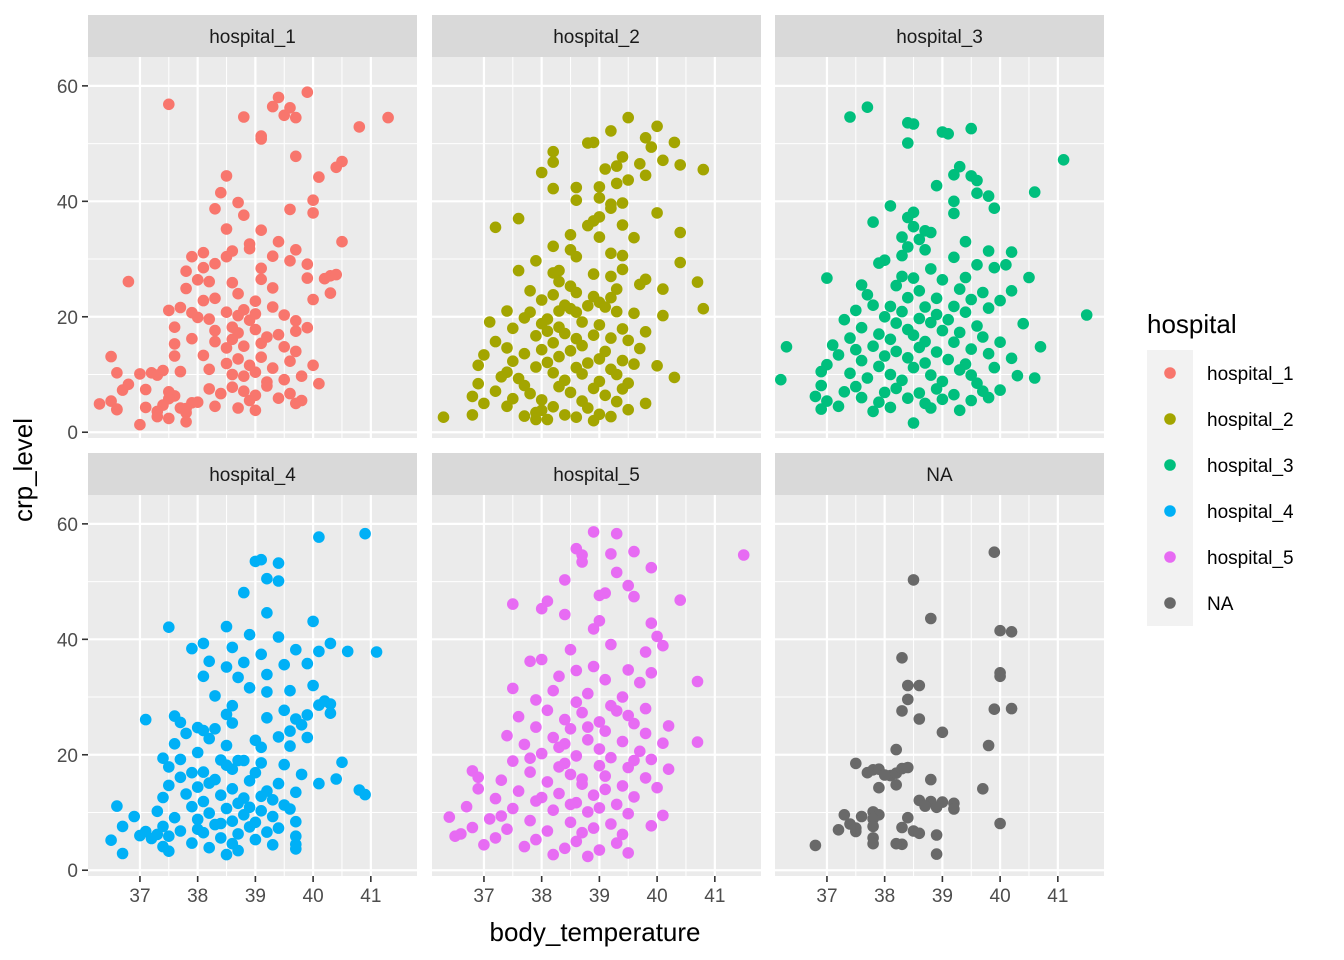 Image resolution: width=1344 pixels, height=960 pixels. Describe the element at coordinates (483, 896) in the screenshot. I see `x-tick-label: 37` at that location.